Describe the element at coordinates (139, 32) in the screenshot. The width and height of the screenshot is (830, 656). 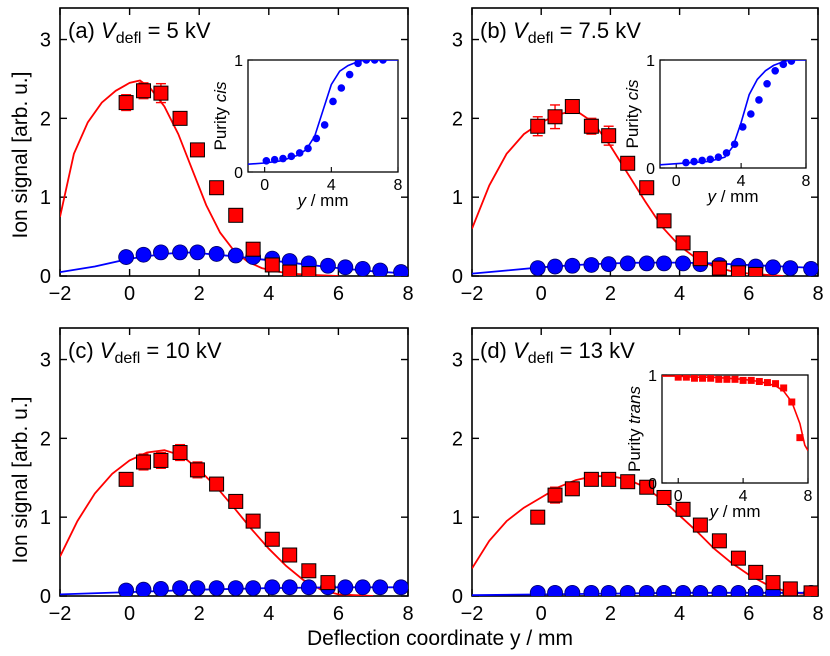
I see `panel-title: (a) Vdefl = 5 kV` at that location.